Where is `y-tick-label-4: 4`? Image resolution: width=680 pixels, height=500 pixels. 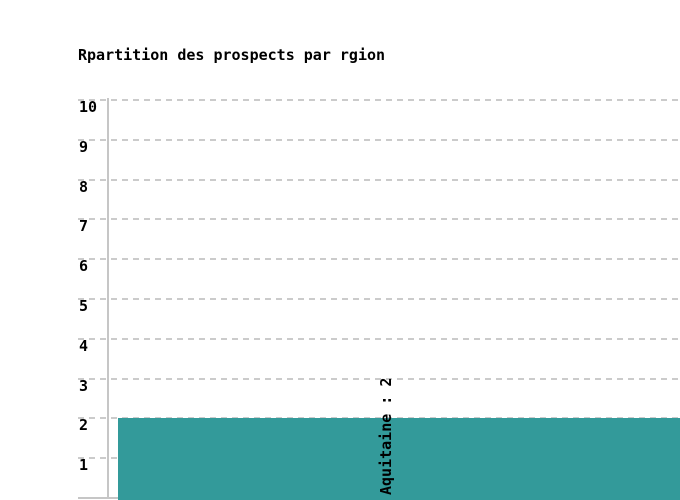 y-tick-label-4: 4 is located at coordinates (84, 346).